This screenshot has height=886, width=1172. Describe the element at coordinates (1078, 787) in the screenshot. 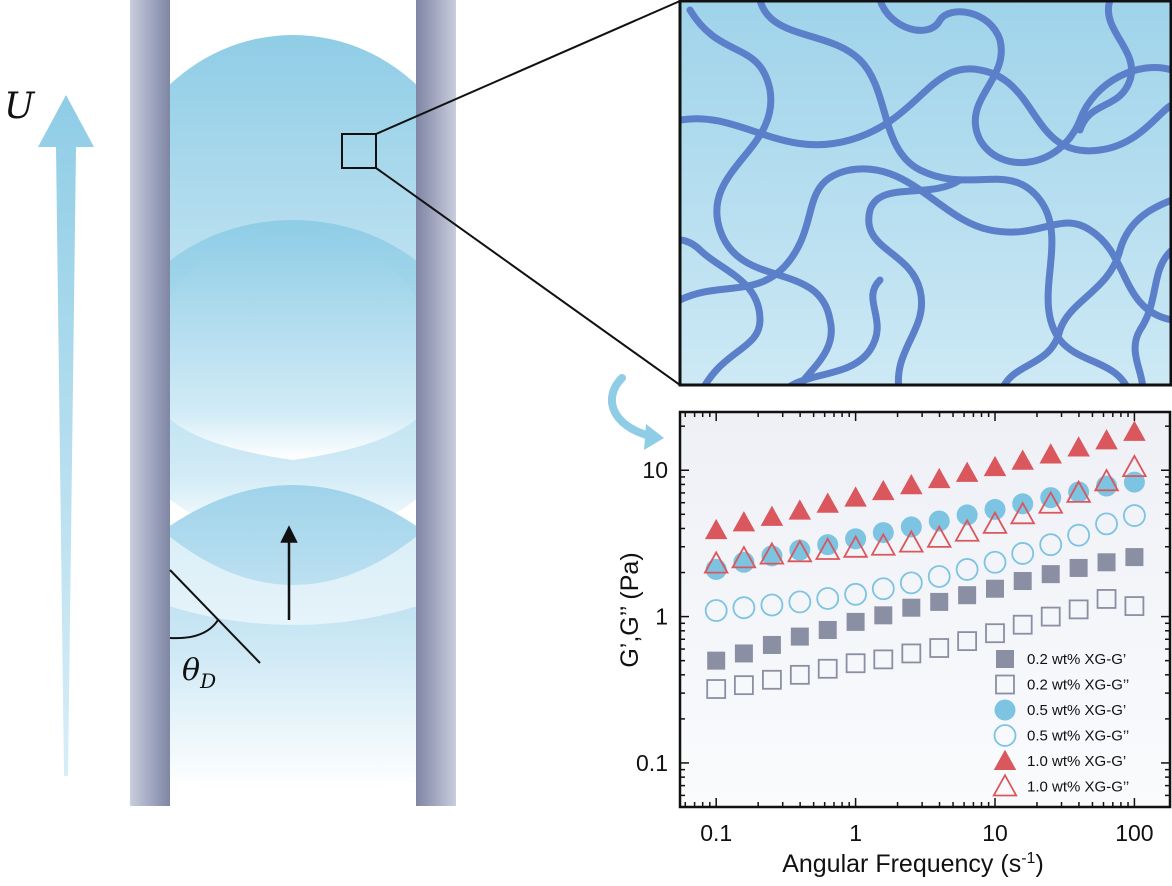

I see `legend-label: 1.0 wt% XG-G’’` at that location.